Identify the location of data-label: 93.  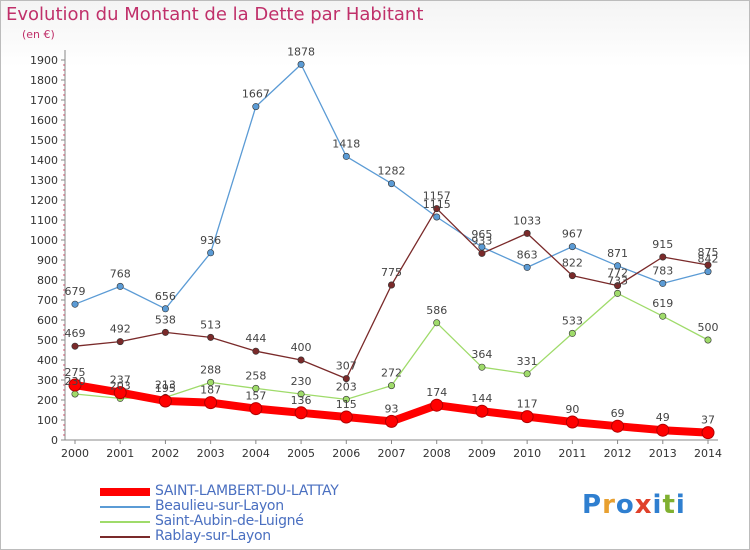
(392, 408).